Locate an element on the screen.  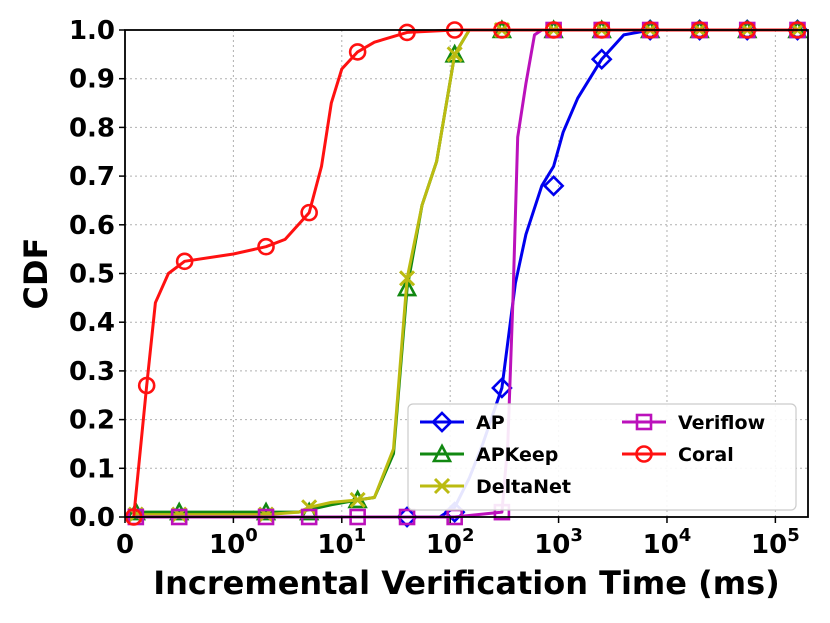
x-tick-label: 0 is located at coordinates (125, 545).